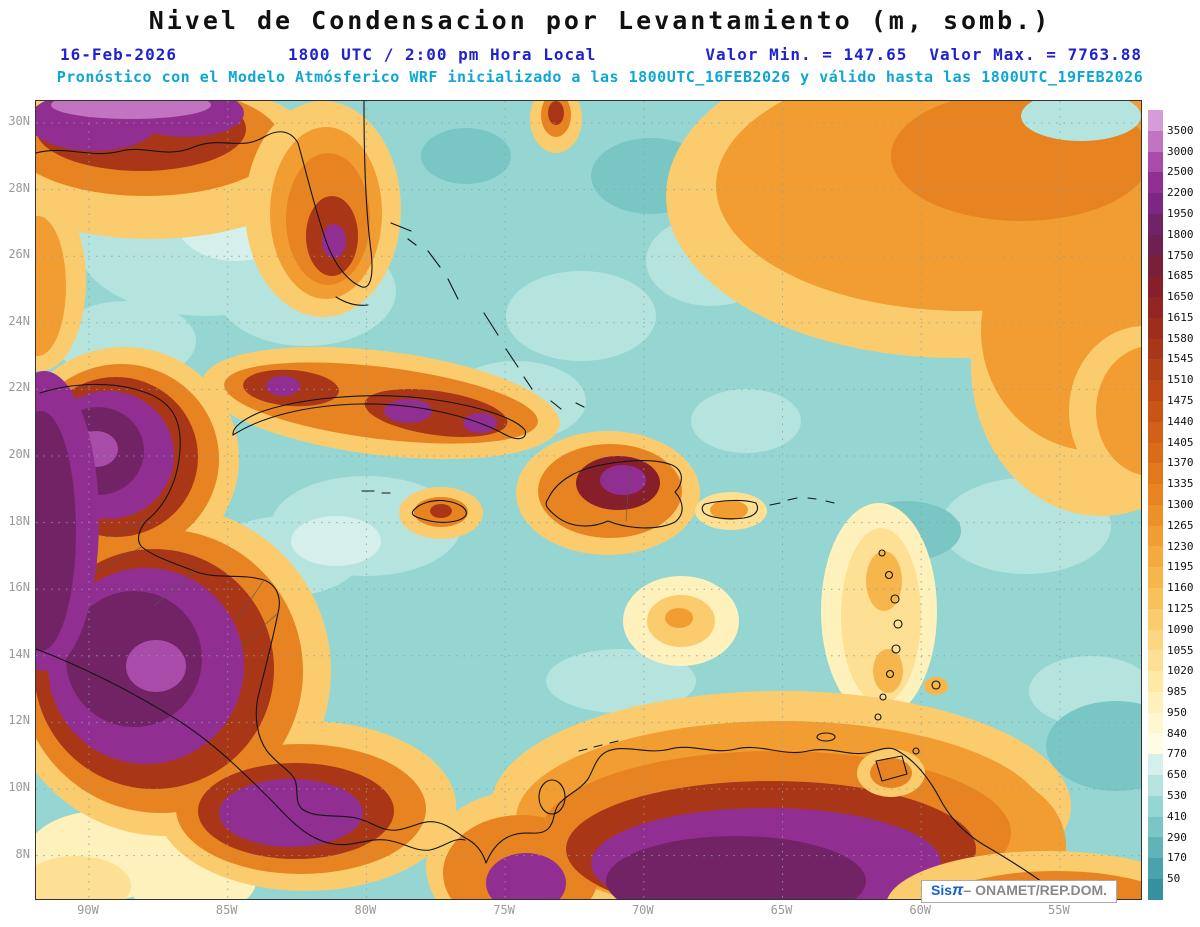 The image size is (1200, 927). I want to click on branding-watermark: Sisπ– ONAMET/REP.DOM., so click(1019, 891).